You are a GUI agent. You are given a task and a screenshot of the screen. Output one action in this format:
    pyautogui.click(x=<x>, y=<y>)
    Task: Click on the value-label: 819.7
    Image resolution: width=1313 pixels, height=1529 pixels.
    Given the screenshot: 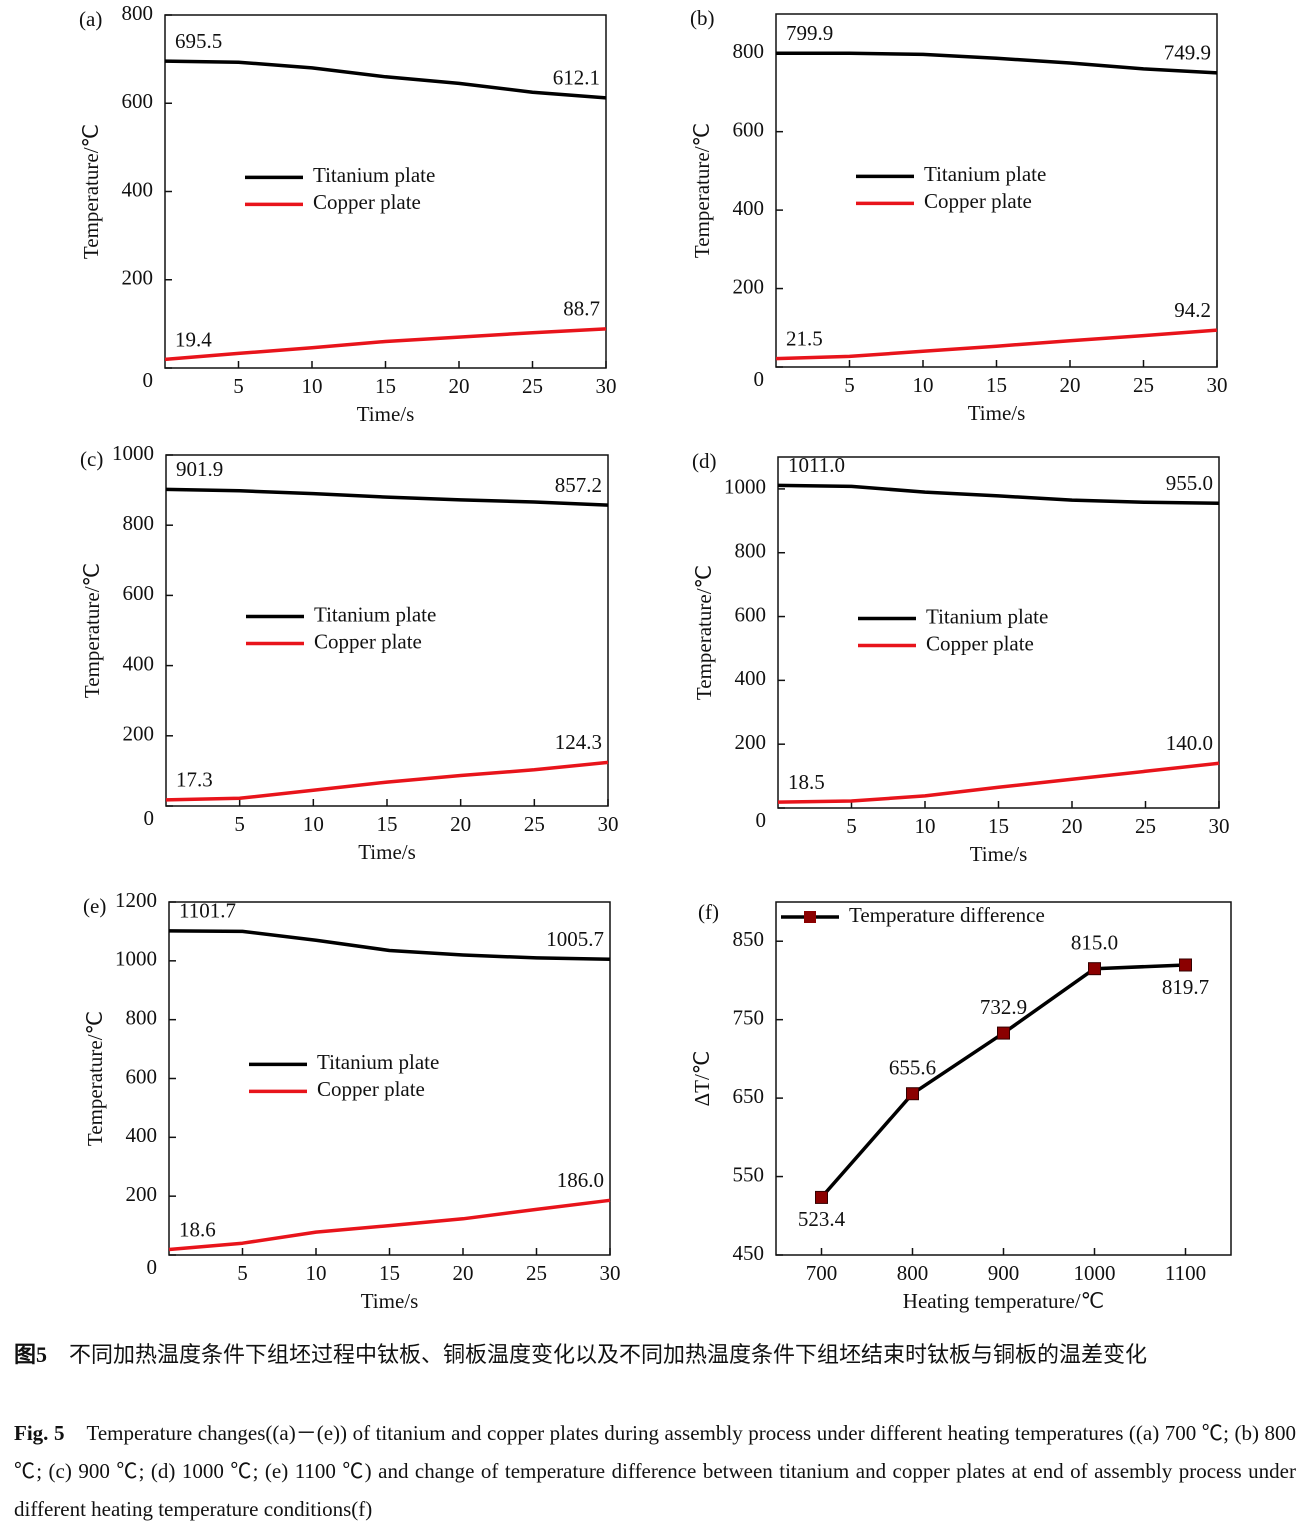 What is the action you would take?
    pyautogui.click(x=1185, y=987)
    